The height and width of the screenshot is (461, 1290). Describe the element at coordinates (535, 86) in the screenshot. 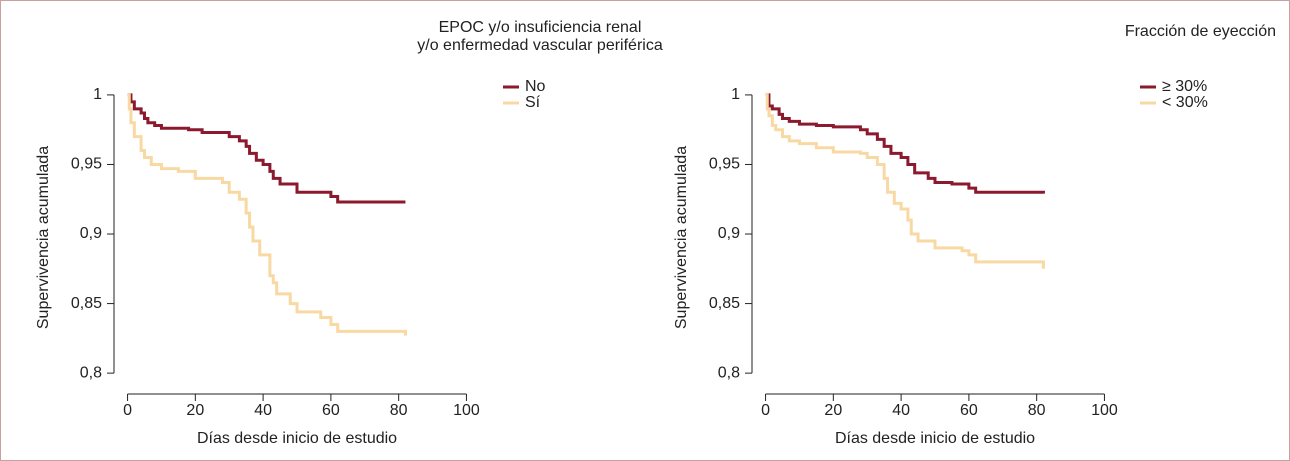

I see `legend-label: No` at that location.